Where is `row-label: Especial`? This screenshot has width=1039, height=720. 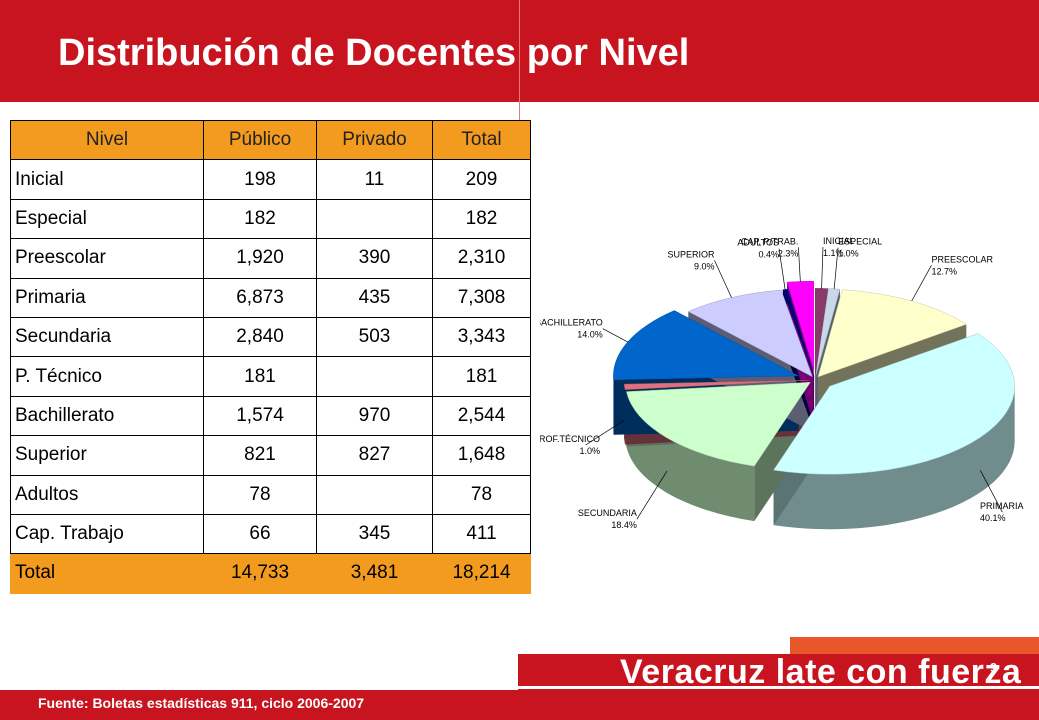
row-label: Especial is located at coordinates (107, 219).